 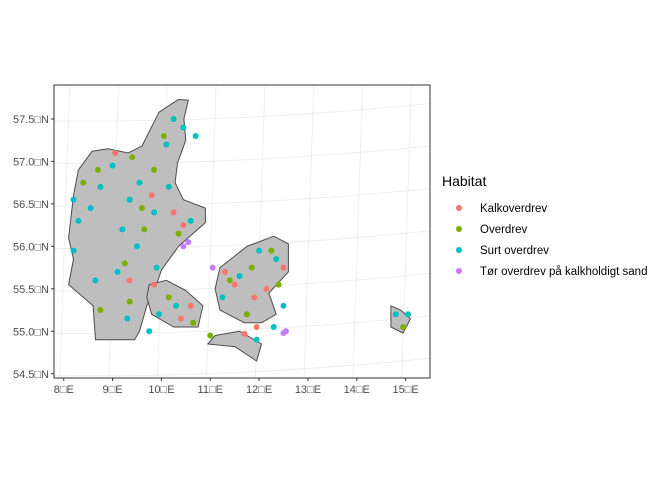 I want to click on legend-title: Habitat, so click(x=464, y=181).